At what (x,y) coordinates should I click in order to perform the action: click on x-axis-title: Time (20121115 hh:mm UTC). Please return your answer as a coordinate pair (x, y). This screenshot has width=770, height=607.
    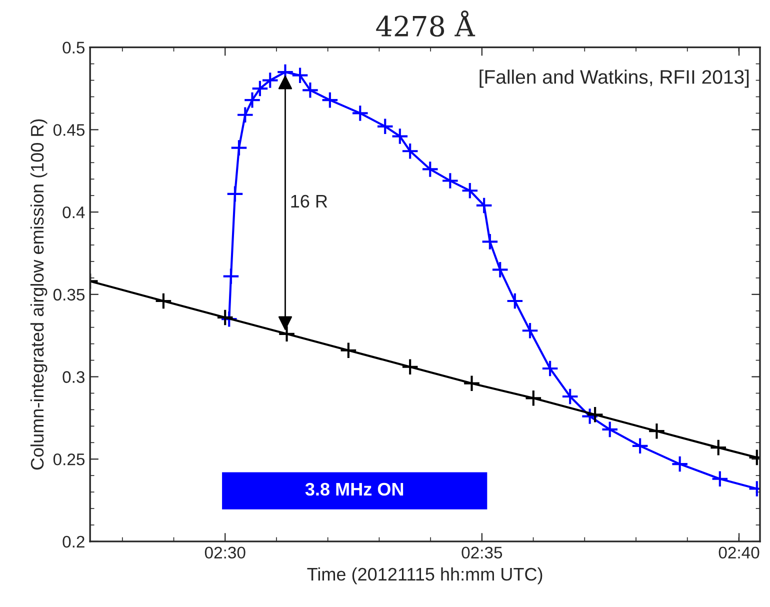
    Looking at the image, I should click on (424, 575).